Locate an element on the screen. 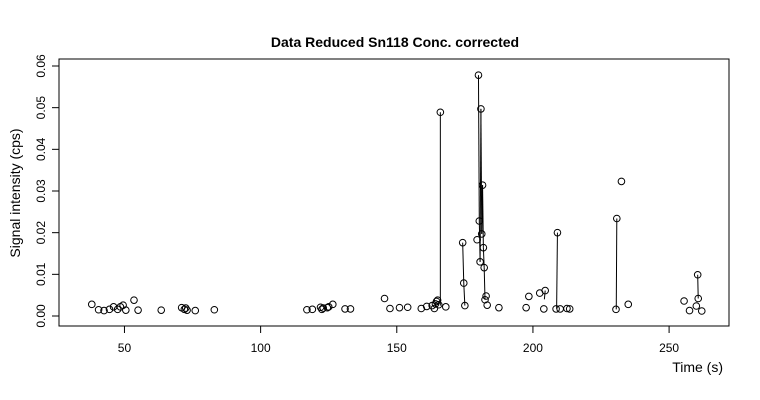 Image resolution: width=760 pixels, height=400 pixels. x-tick-label: 100 is located at coordinates (261, 348).